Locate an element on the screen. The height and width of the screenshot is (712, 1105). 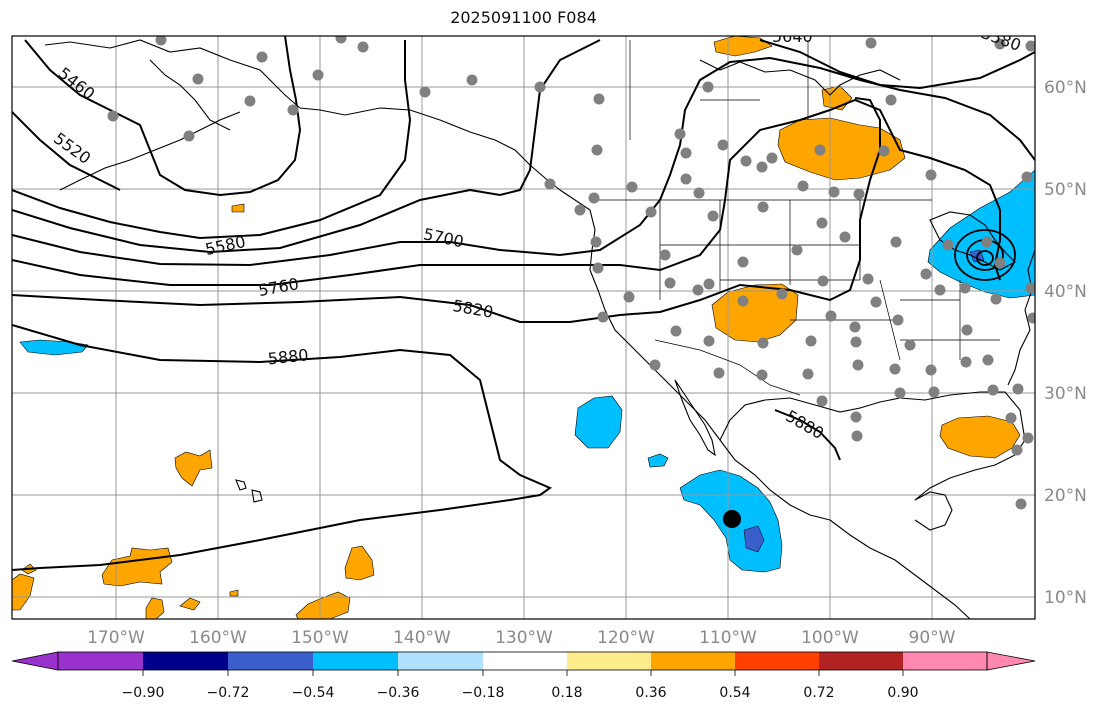
x-tick-label: 130°W is located at coordinates (524, 638).